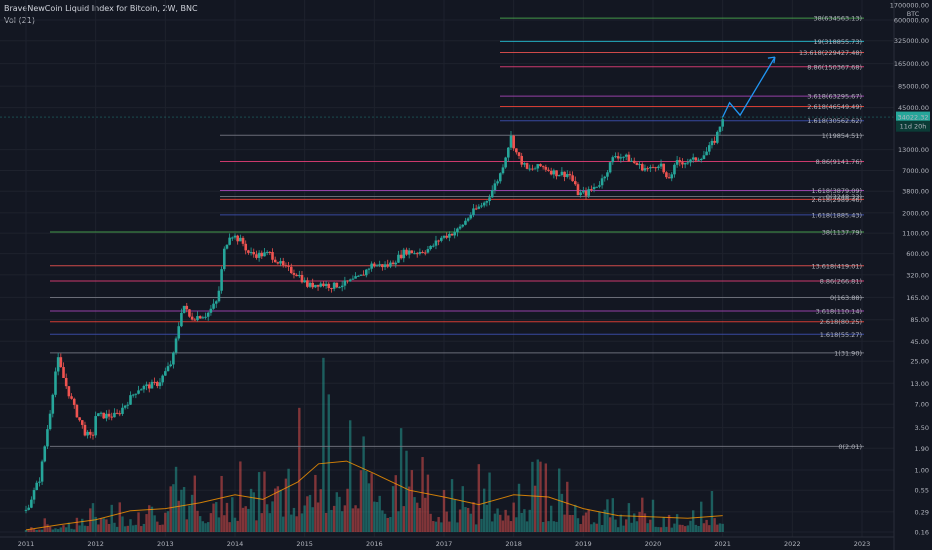  I want to click on fib-level-label: 38(634563.13), so click(838, 19).